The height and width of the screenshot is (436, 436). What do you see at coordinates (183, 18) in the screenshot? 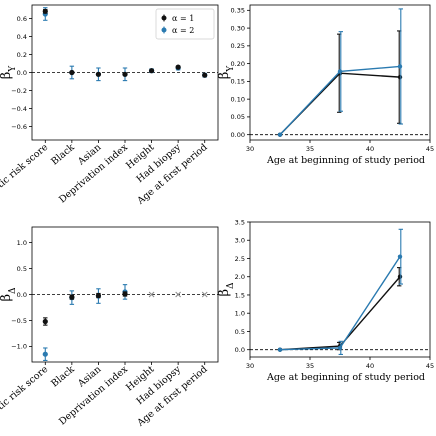
I see `legend-entry: α = 1` at bounding box center [183, 18].